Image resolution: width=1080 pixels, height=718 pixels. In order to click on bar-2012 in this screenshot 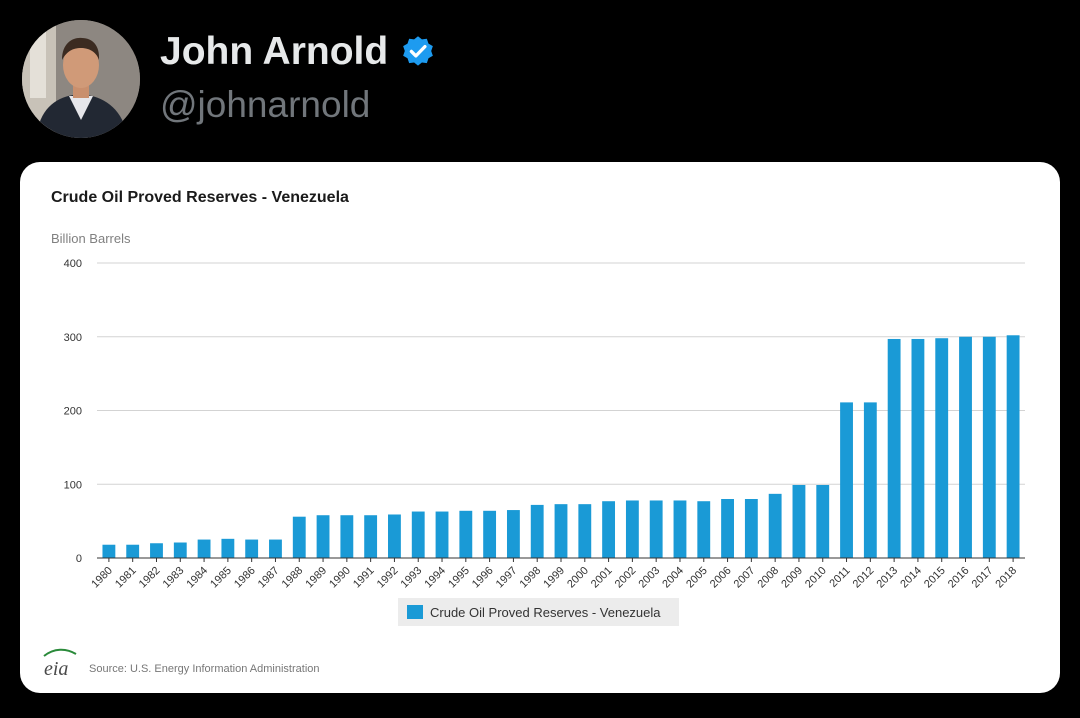, I will do `click(870, 480)`.